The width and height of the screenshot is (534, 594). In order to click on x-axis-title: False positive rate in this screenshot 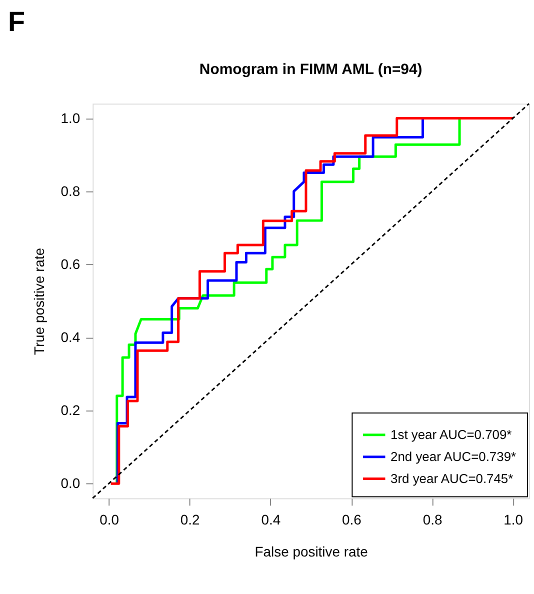, I will do `click(311, 551)`.